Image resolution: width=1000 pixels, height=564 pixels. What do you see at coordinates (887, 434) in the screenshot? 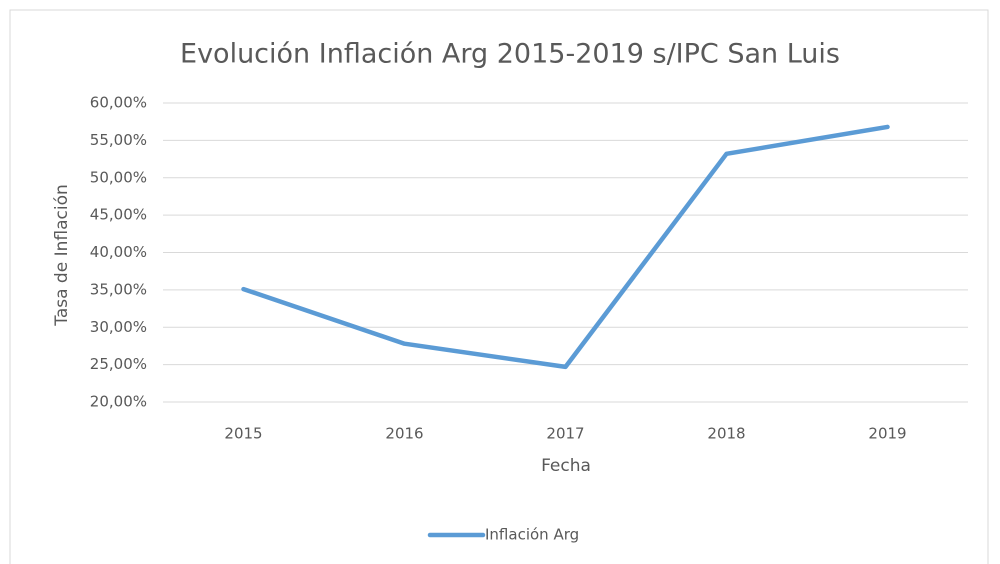
I see `x-tick-label: 2019` at bounding box center [887, 434].